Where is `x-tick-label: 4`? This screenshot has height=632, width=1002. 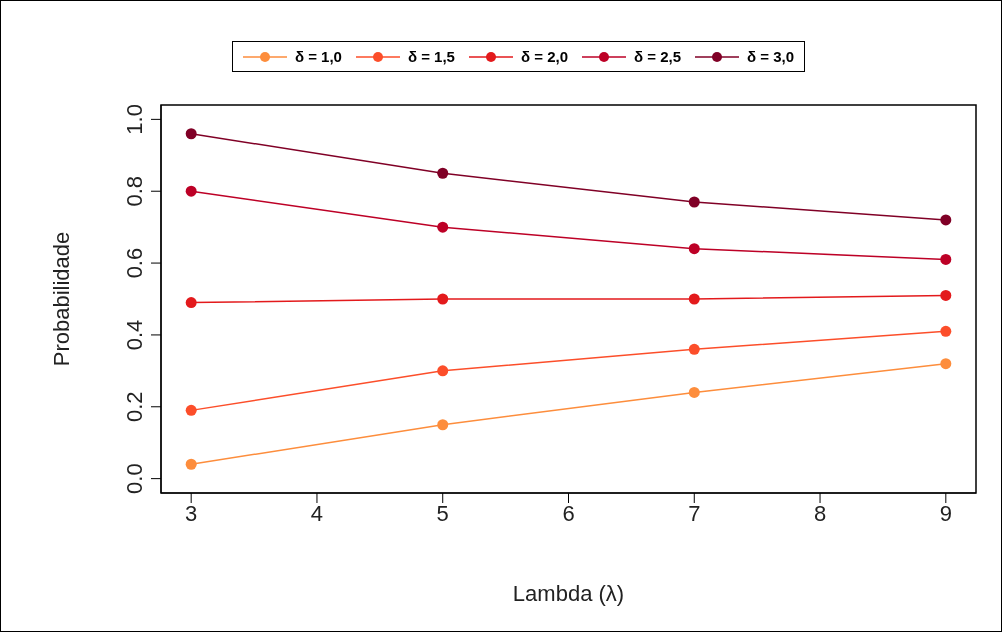
x-tick-label: 4 is located at coordinates (317, 513).